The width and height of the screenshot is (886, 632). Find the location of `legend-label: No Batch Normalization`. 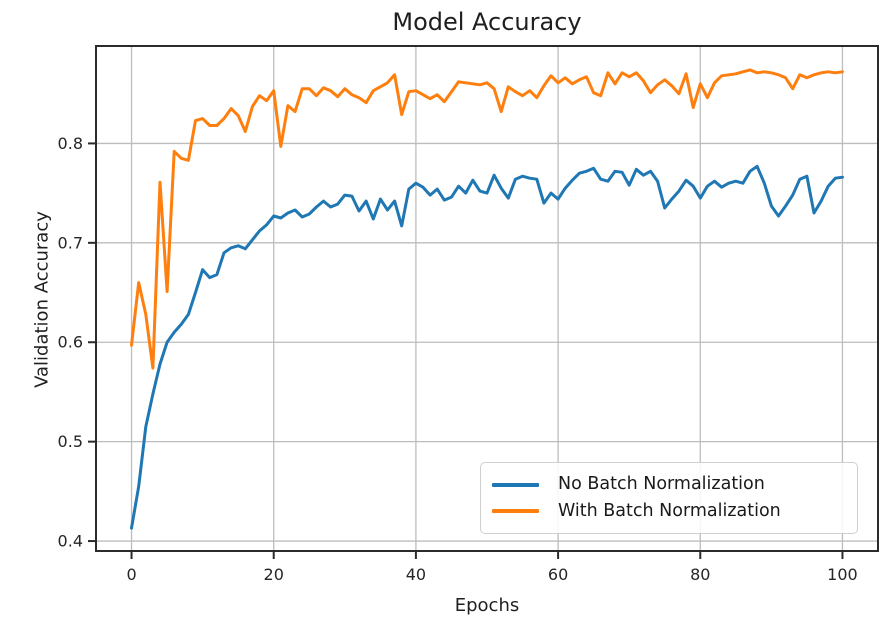

legend-label: No Batch Normalization is located at coordinates (661, 484).